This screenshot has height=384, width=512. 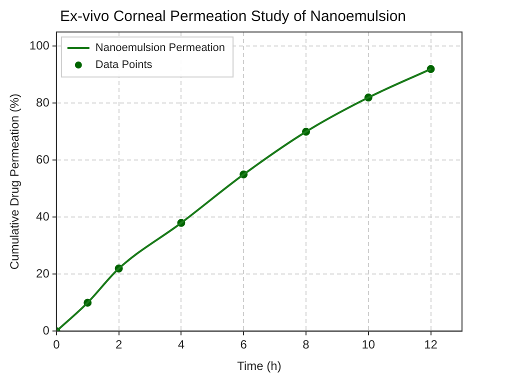 I want to click on y-tick-label: 100, so click(x=39, y=45).